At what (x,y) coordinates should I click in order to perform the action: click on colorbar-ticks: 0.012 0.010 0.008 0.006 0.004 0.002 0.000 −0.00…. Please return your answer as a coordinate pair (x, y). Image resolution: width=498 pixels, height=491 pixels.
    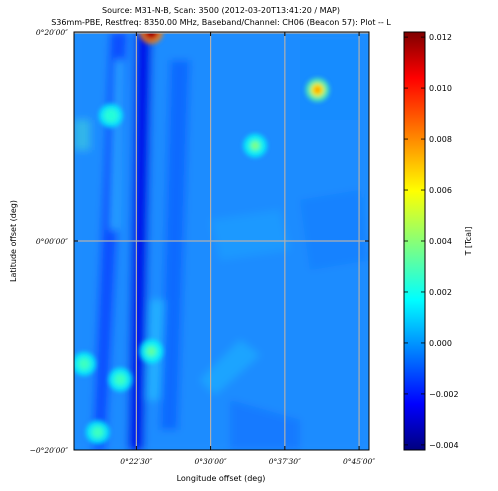
    Looking at the image, I should click on (431, 241).